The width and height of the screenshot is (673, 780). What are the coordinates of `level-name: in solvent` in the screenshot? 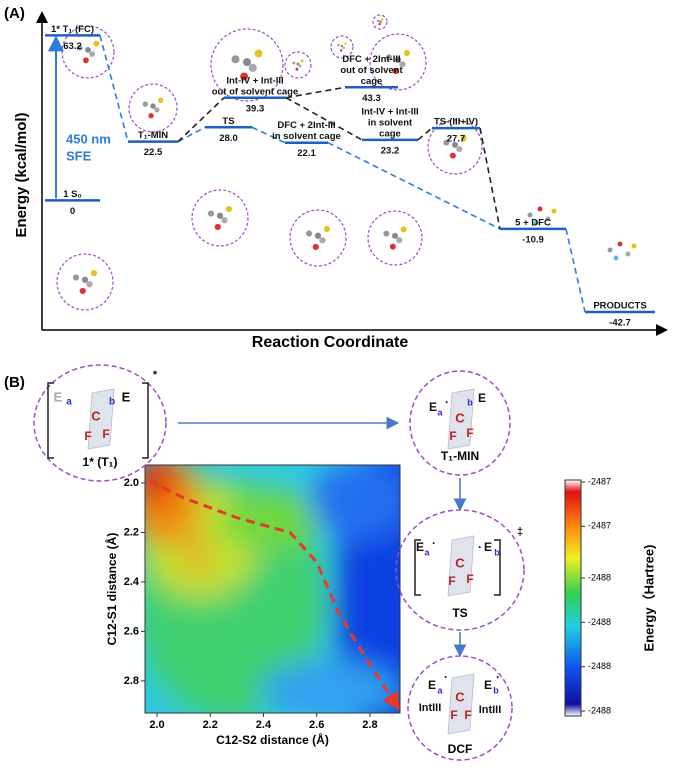 It's located at (390, 122).